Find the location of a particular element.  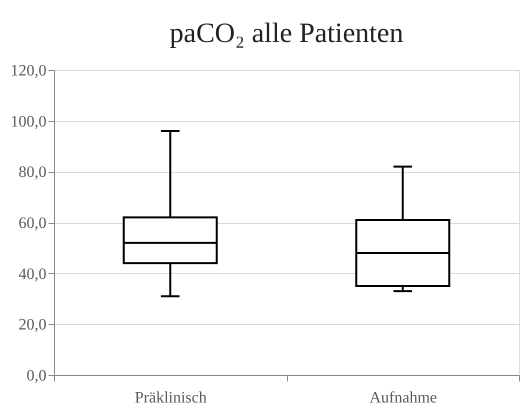

y-tick-label: 60,0 is located at coordinates (32, 223).